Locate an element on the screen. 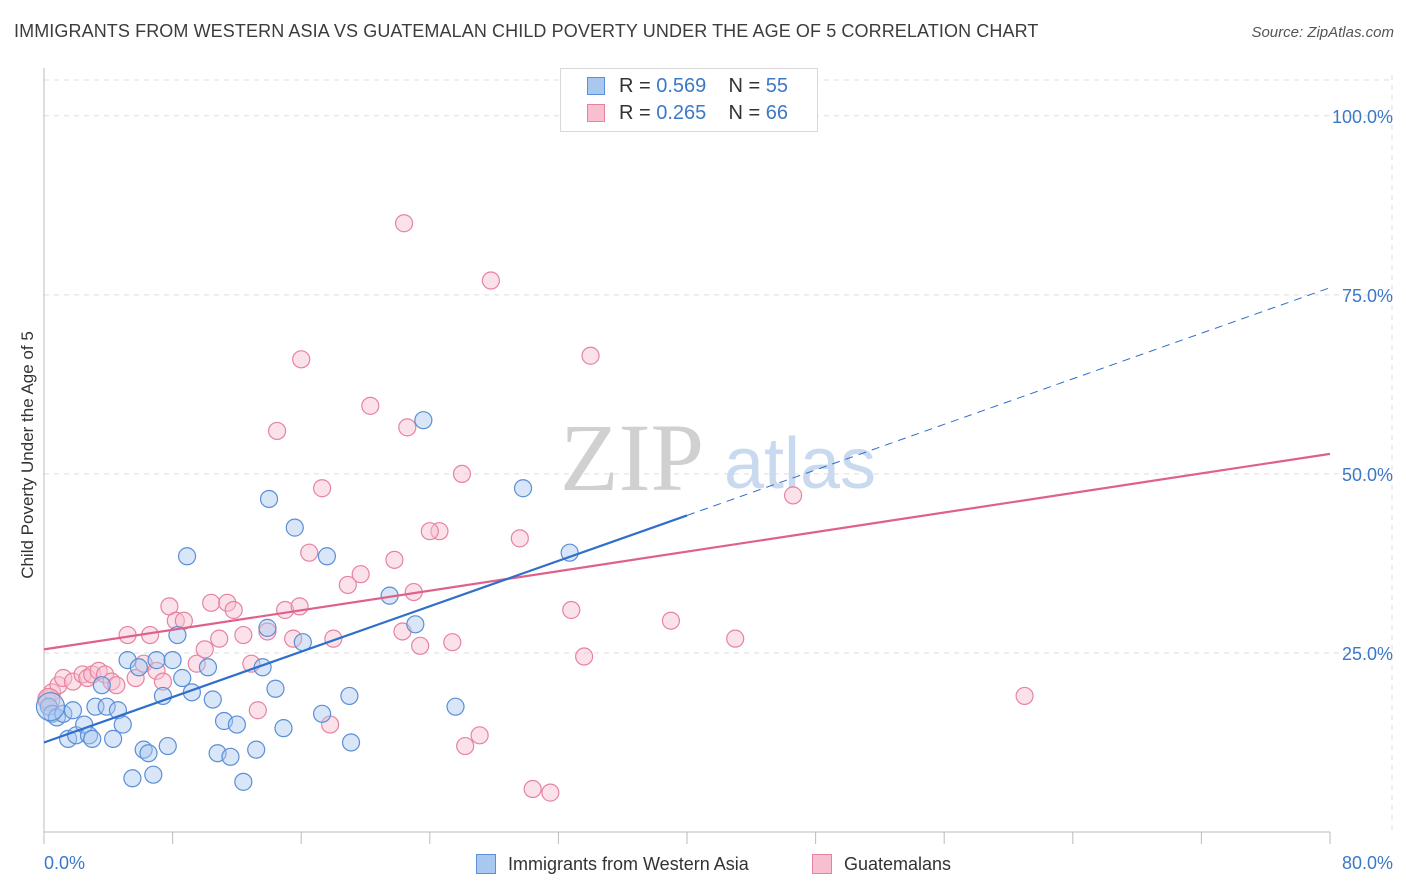 This screenshot has width=1406, height=892. legend-n-label: N = is located at coordinates (744, 85).